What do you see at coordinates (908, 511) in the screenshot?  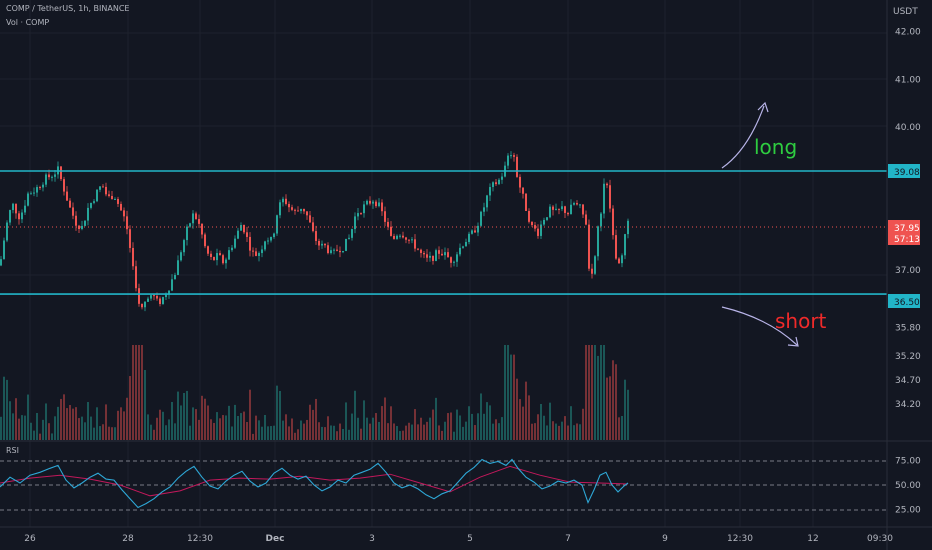 I see `rsi-tick-label: 25.00` at bounding box center [908, 511].